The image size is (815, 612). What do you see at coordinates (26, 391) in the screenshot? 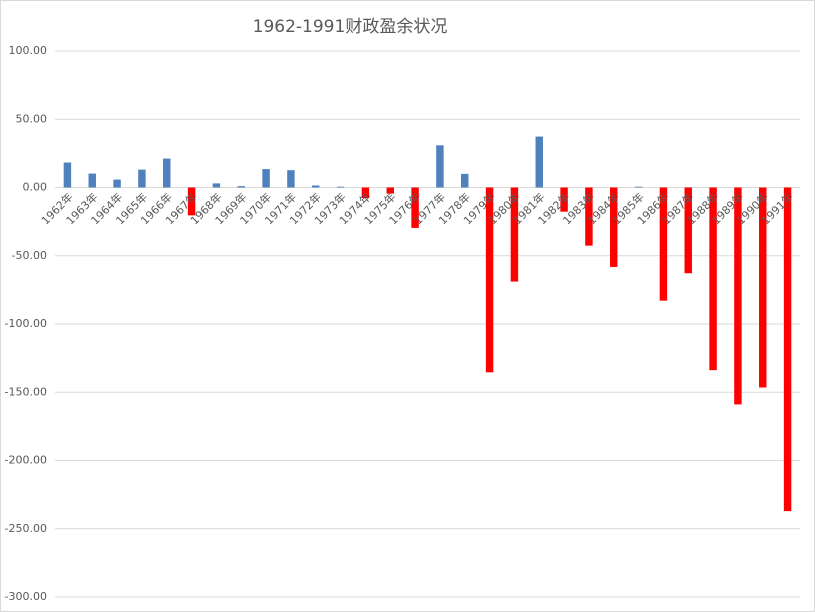
I see `y-tick-label: -150.00` at bounding box center [26, 391].